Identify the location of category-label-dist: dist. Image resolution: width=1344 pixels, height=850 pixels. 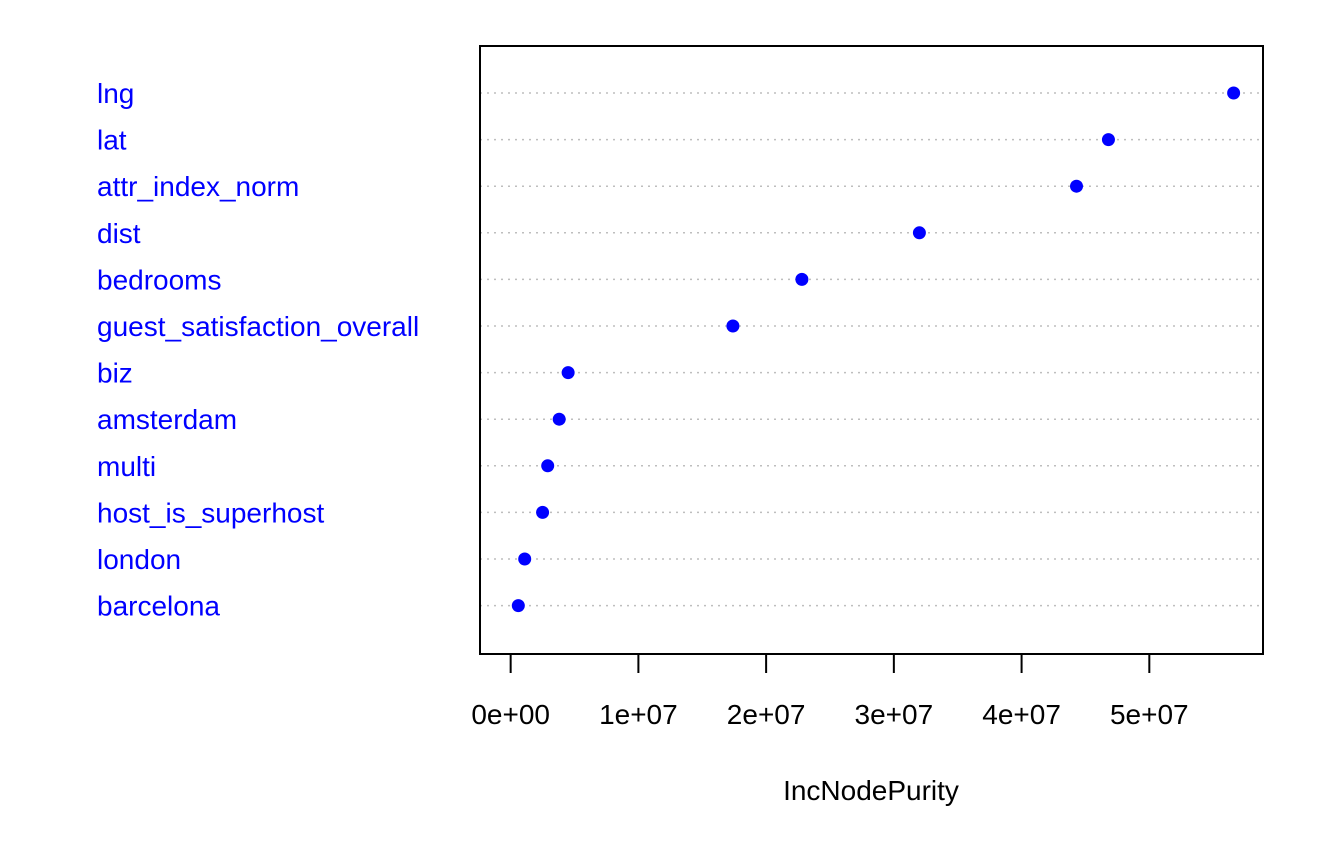
(119, 233).